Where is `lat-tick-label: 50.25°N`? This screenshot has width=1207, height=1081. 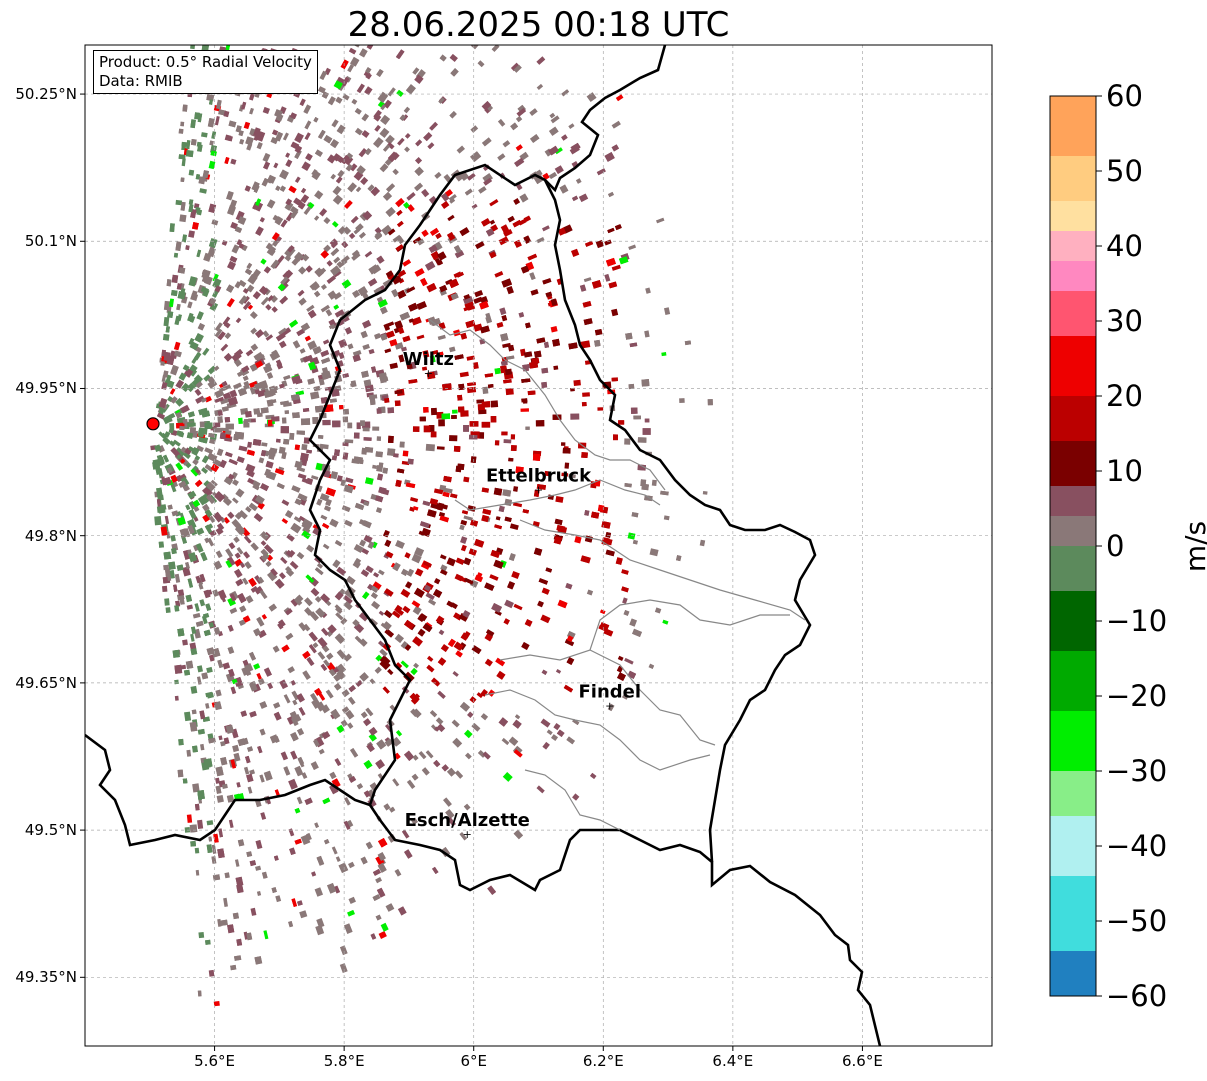 lat-tick-label: 50.25°N is located at coordinates (46, 94).